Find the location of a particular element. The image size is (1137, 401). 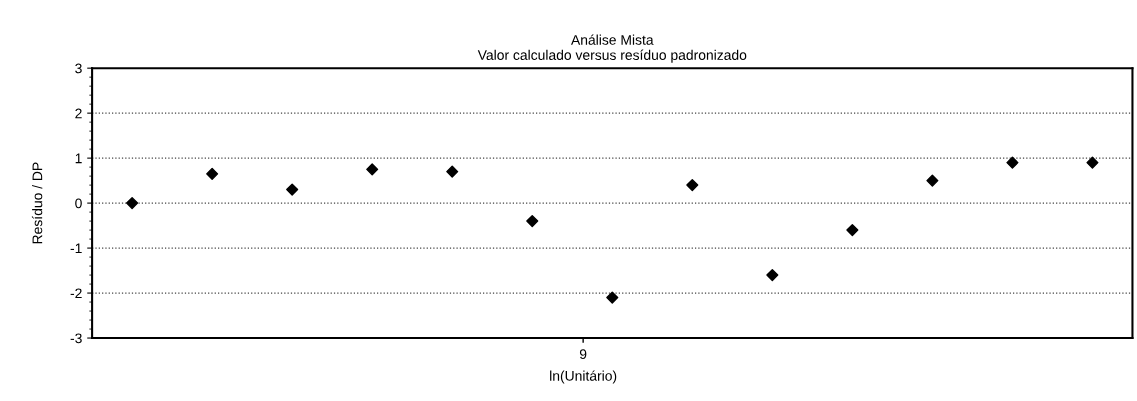

y-tick-label: 2 is located at coordinates (78, 113).